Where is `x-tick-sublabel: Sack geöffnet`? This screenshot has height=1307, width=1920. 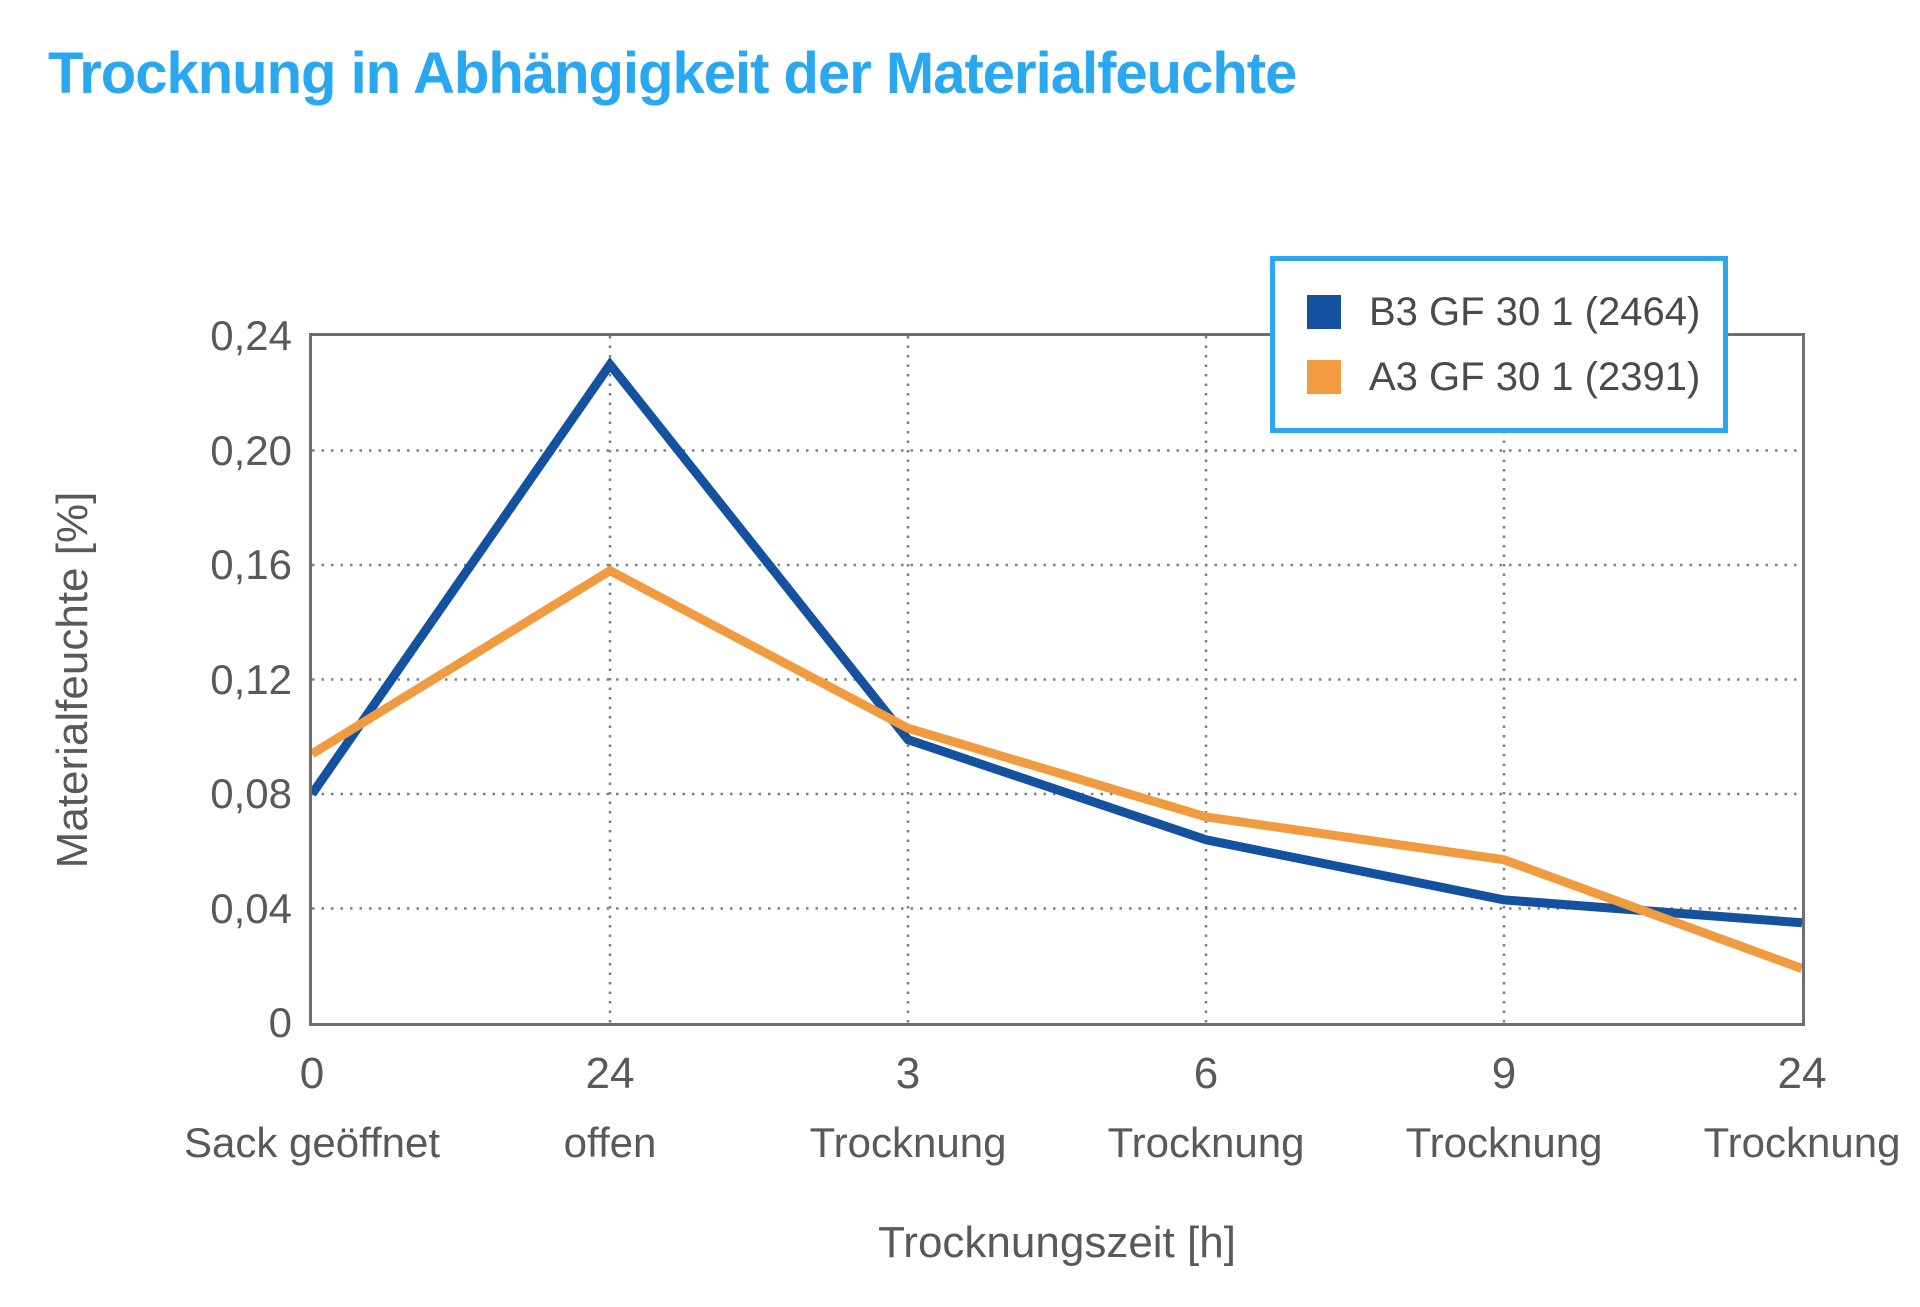 x-tick-sublabel: Sack geöffnet is located at coordinates (312, 1142).